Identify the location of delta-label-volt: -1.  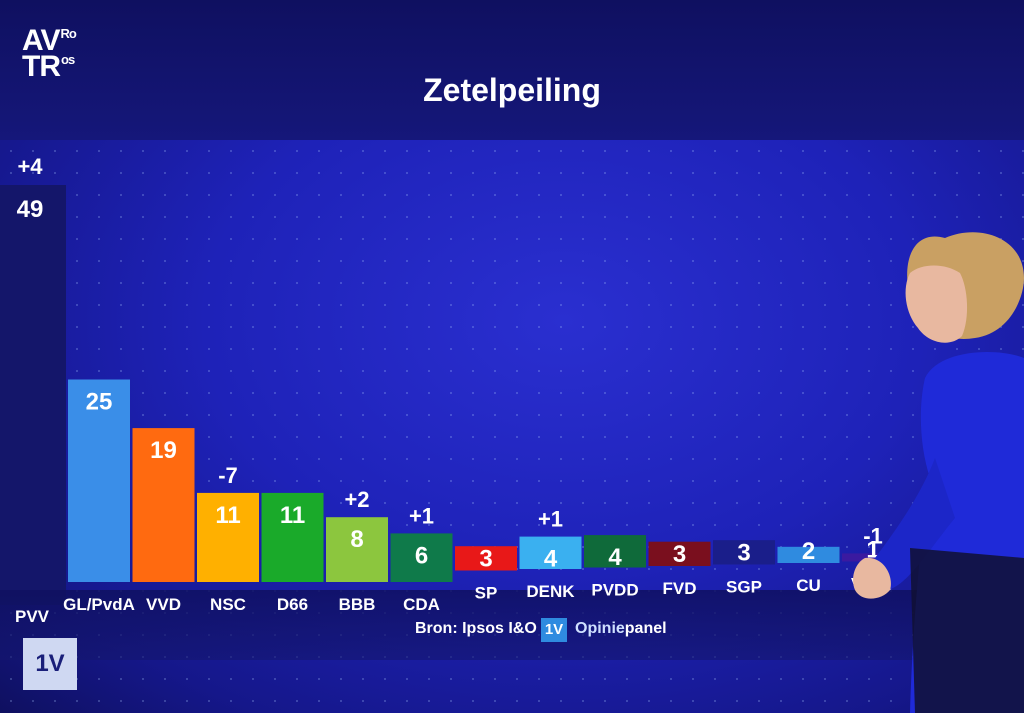
(873, 535).